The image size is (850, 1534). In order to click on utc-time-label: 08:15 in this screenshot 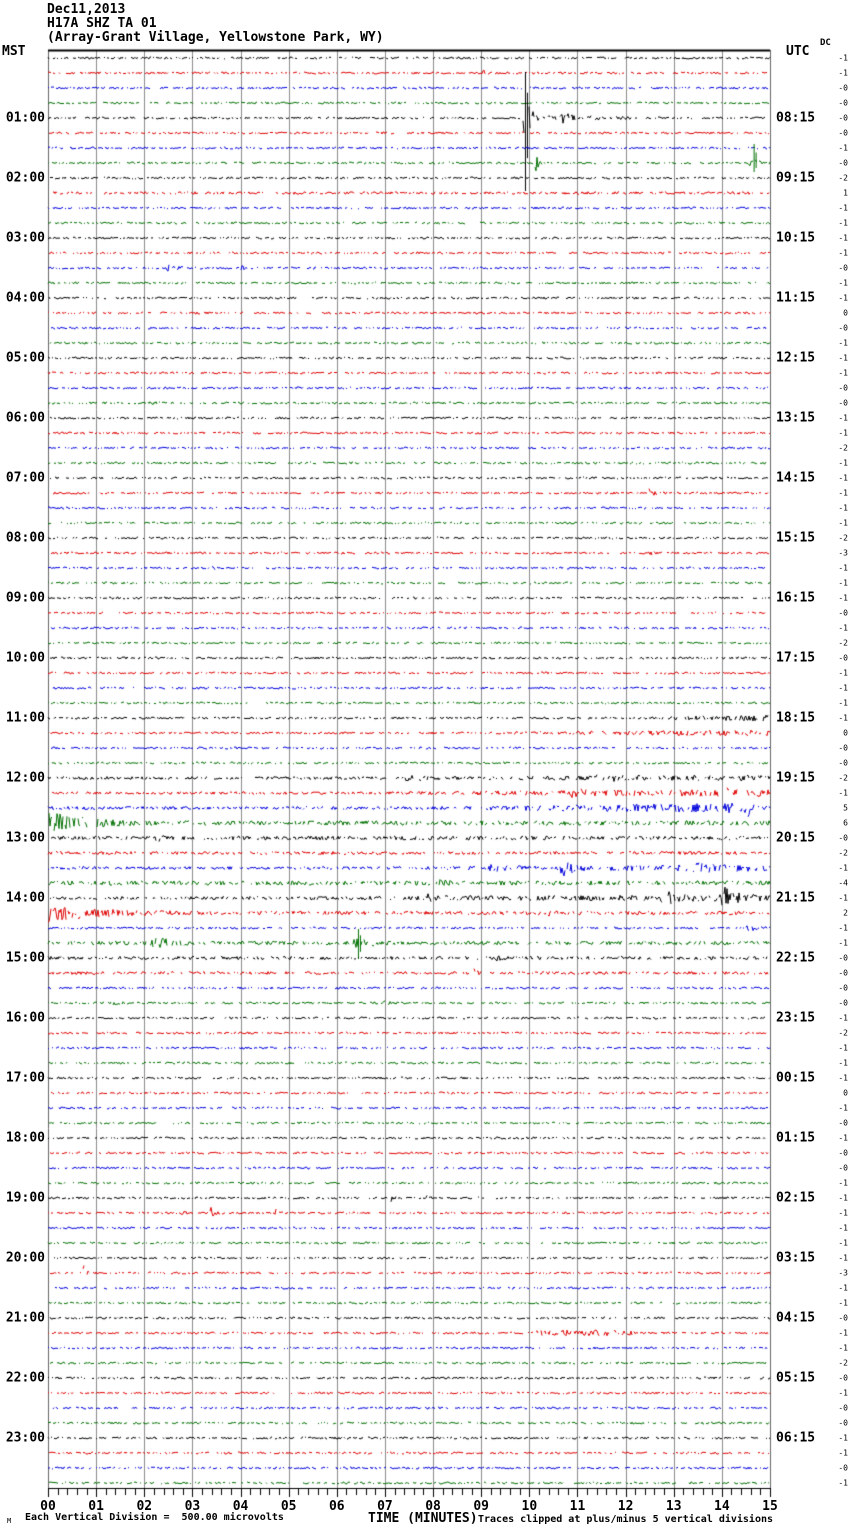, I will do `click(796, 118)`.